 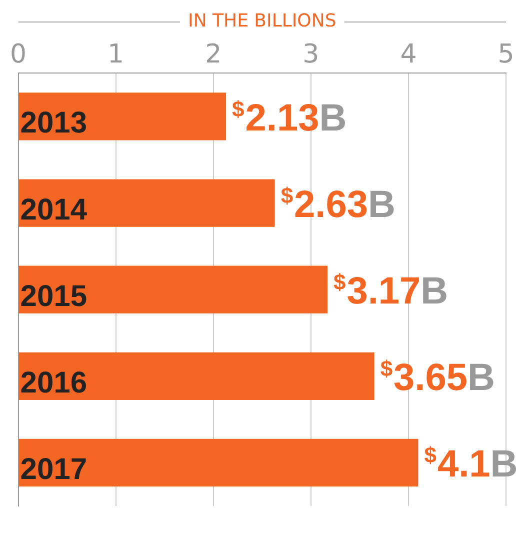 What do you see at coordinates (408, 54) in the screenshot?
I see `x-tick-label: 4` at bounding box center [408, 54].